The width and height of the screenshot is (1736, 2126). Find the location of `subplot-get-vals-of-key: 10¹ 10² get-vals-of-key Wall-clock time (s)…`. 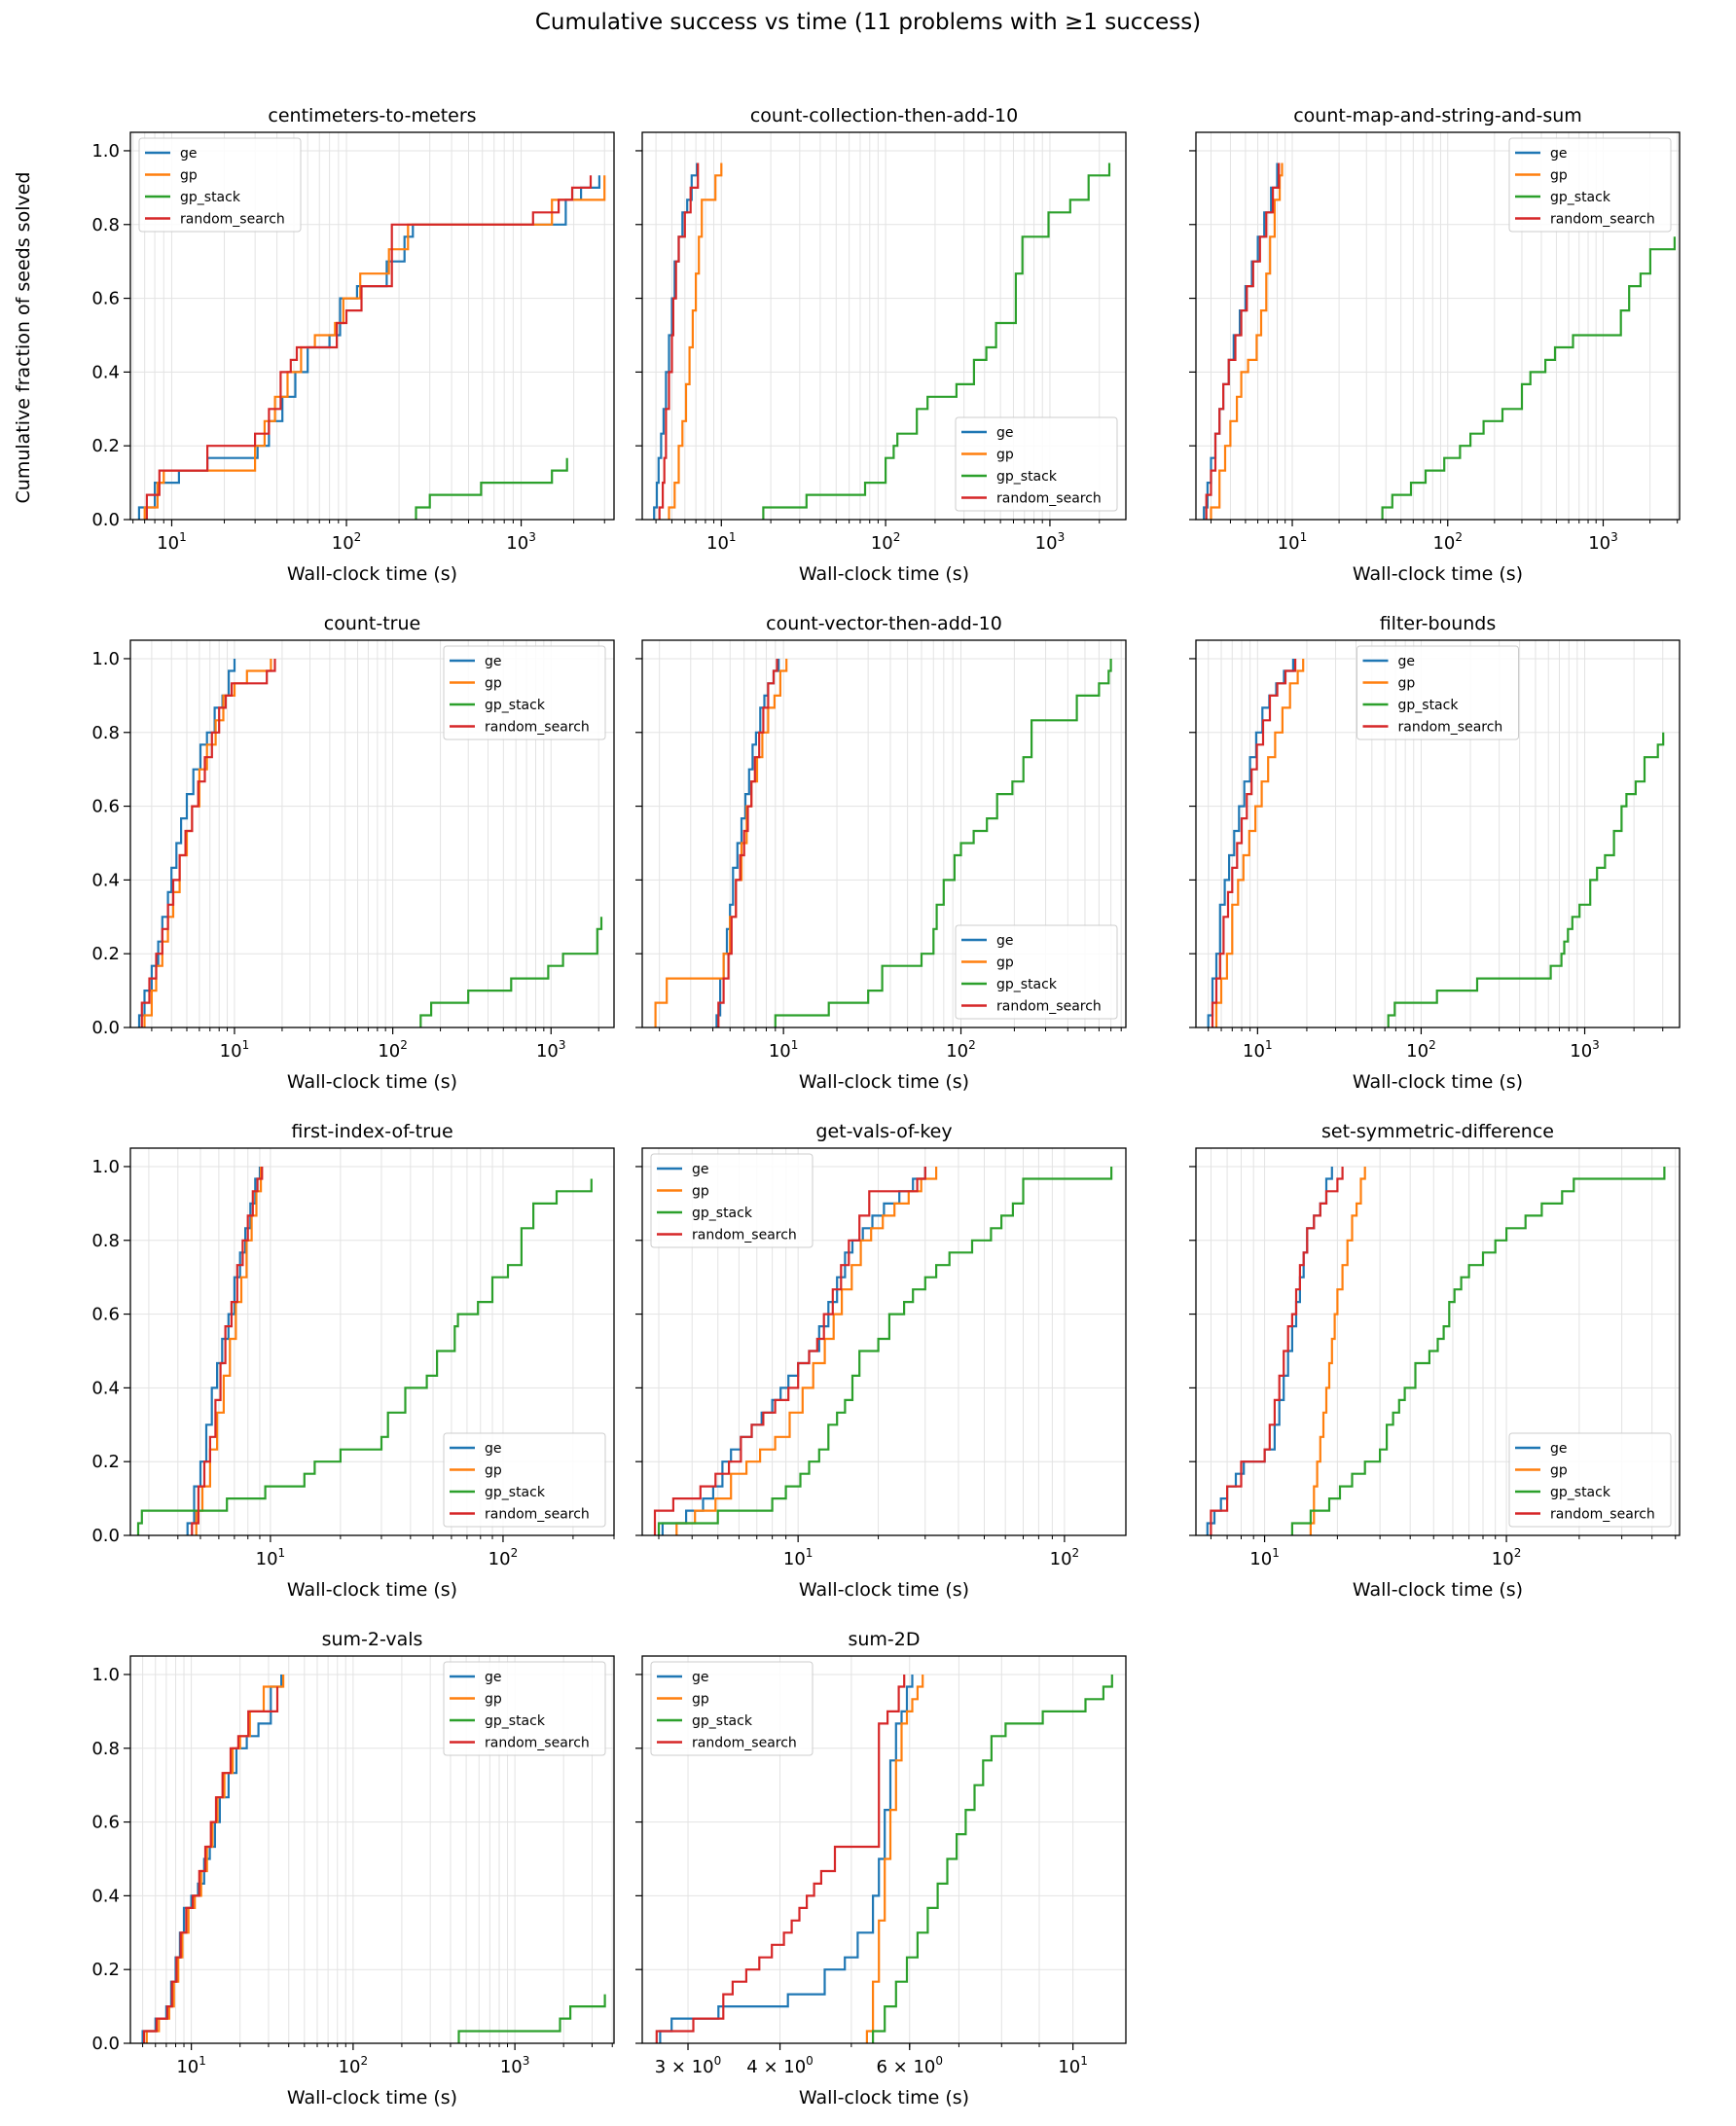

subplot-get-vals-of-key: 10¹ 10² get-vals-of-key Wall-clock time (s)… is located at coordinates (881, 1361).